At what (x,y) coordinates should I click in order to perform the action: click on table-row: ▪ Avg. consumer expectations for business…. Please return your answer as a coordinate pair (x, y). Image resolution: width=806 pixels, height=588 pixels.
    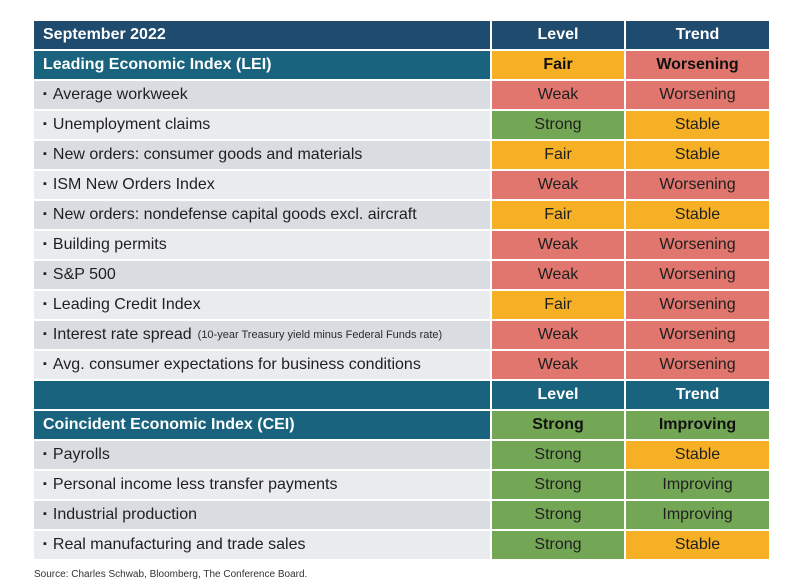
    Looking at the image, I should click on (401, 365).